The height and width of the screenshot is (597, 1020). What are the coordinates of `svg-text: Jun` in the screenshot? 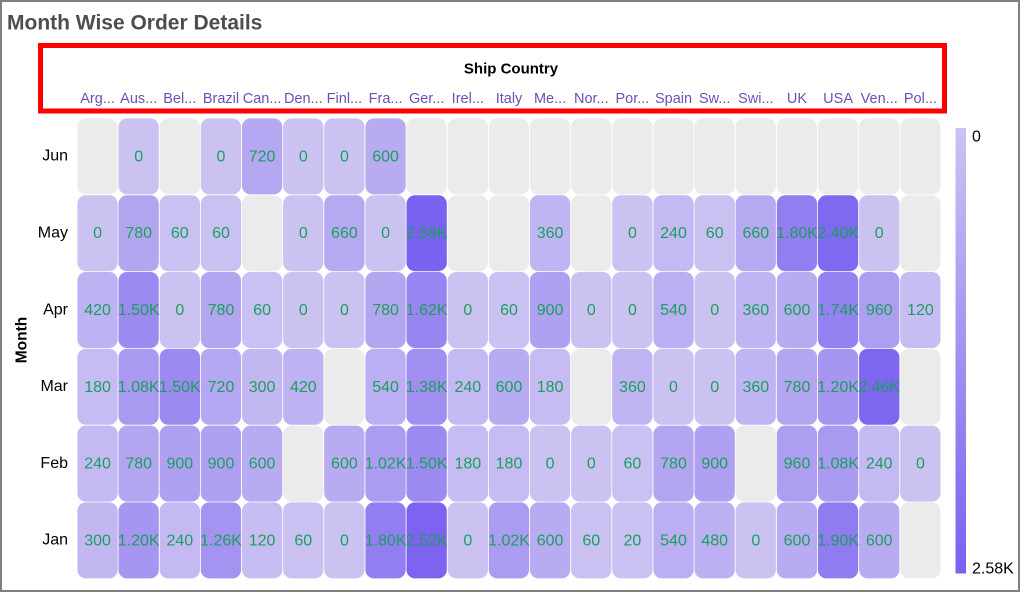 It's located at (55, 156).